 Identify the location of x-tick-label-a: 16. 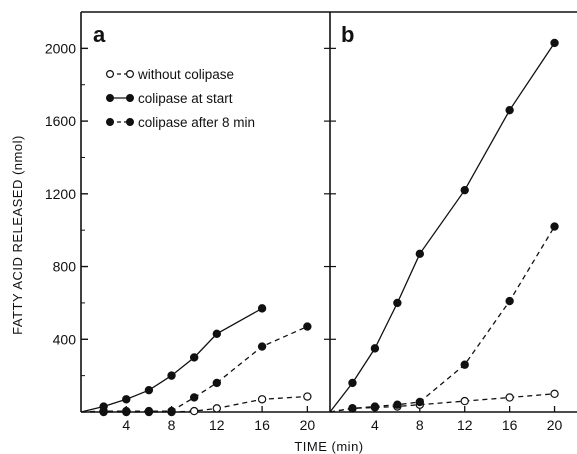
(262, 425).